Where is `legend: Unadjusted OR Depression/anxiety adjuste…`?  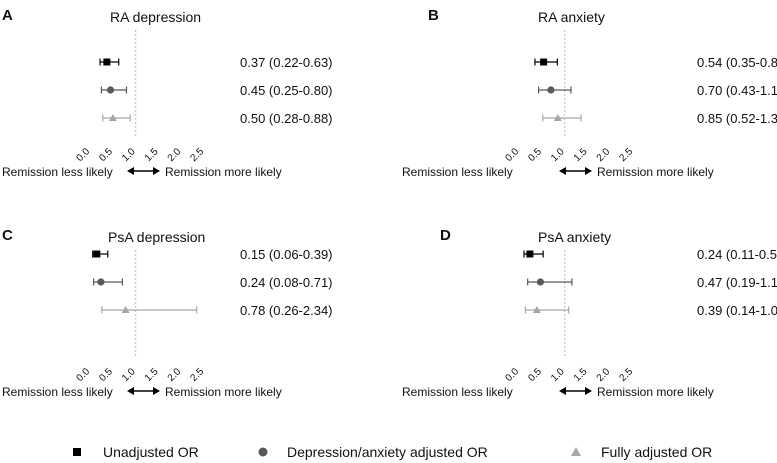
legend: Unadjusted OR Depression/anxiety adjuste… is located at coordinates (392, 452).